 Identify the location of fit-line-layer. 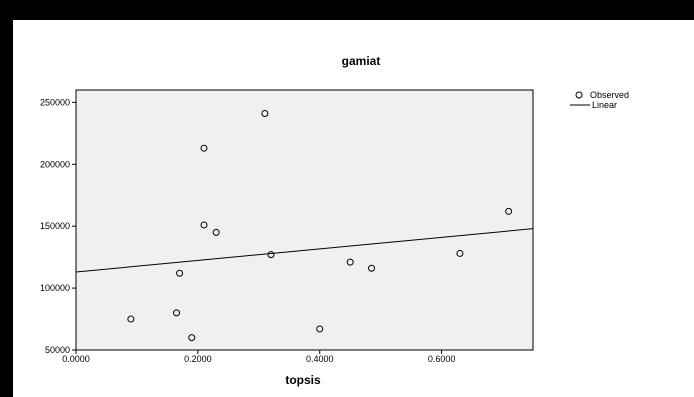
(304, 250).